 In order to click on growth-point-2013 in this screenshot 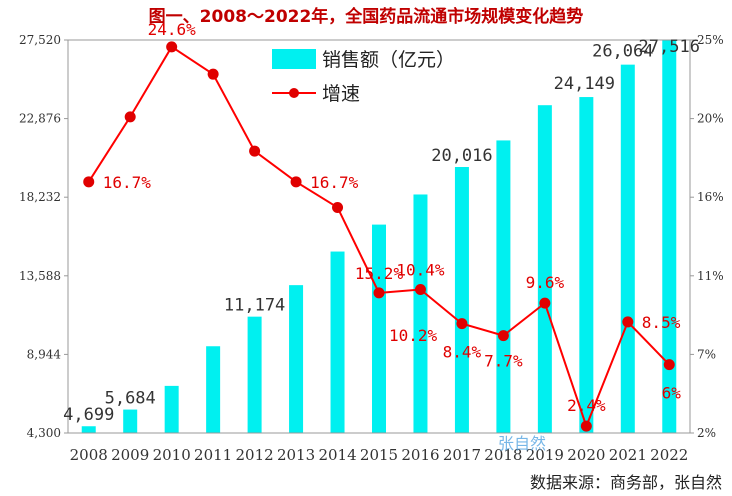, I will do `click(296, 182)`.